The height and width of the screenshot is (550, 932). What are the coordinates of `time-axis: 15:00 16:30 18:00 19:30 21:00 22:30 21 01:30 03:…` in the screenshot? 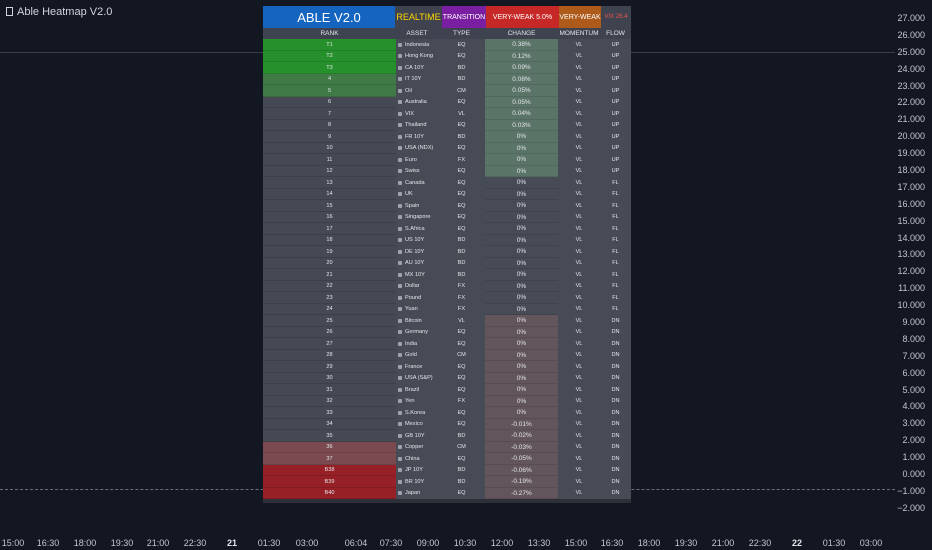 It's located at (447, 540).